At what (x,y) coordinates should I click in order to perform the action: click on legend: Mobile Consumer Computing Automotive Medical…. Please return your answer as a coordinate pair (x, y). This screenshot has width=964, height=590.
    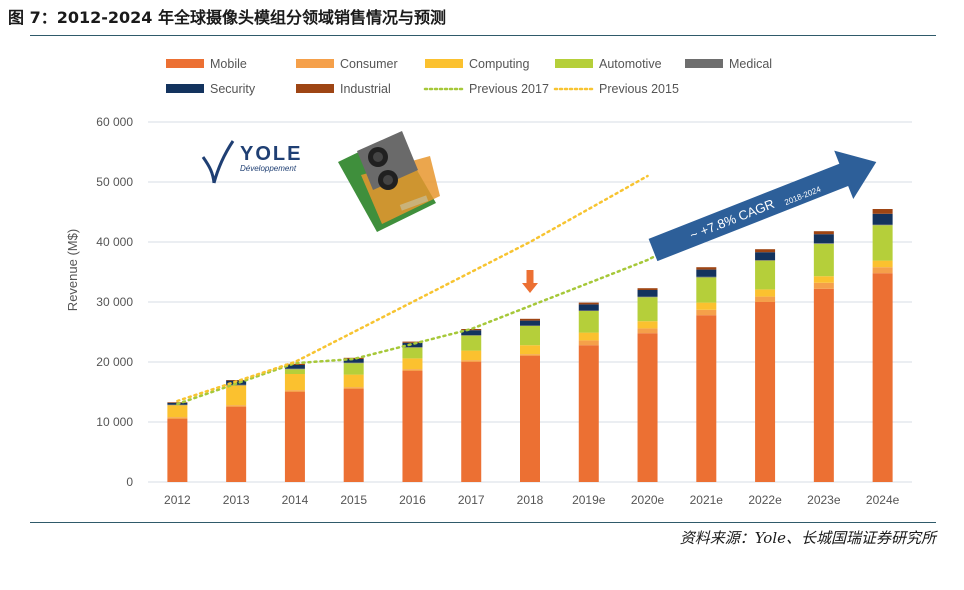
    Looking at the image, I should click on (469, 76).